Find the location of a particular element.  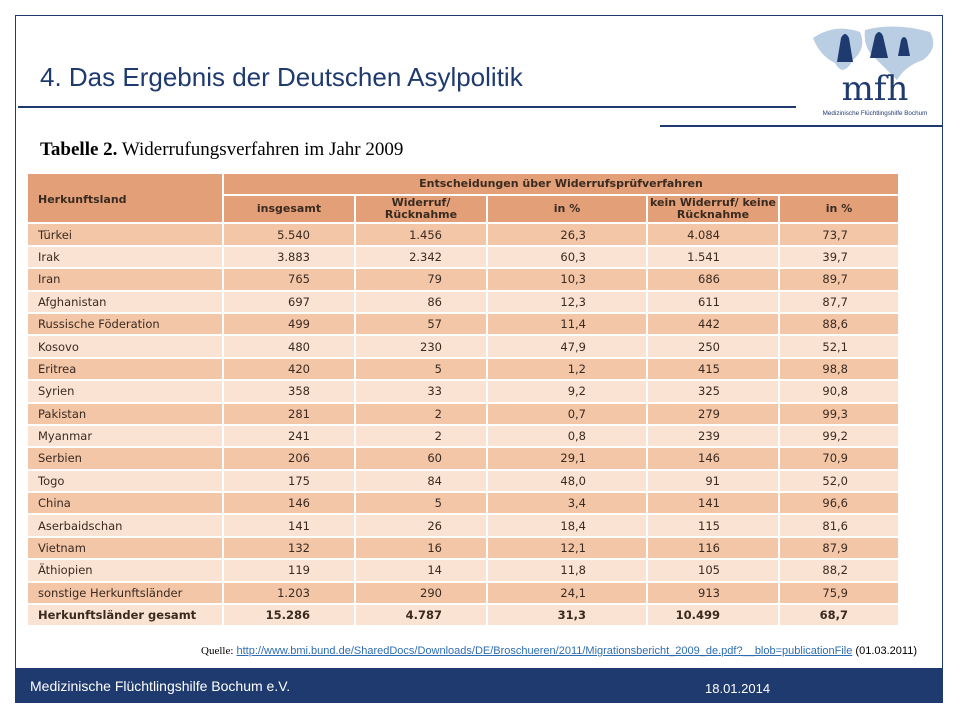

table-cell: 206 is located at coordinates (289, 458).